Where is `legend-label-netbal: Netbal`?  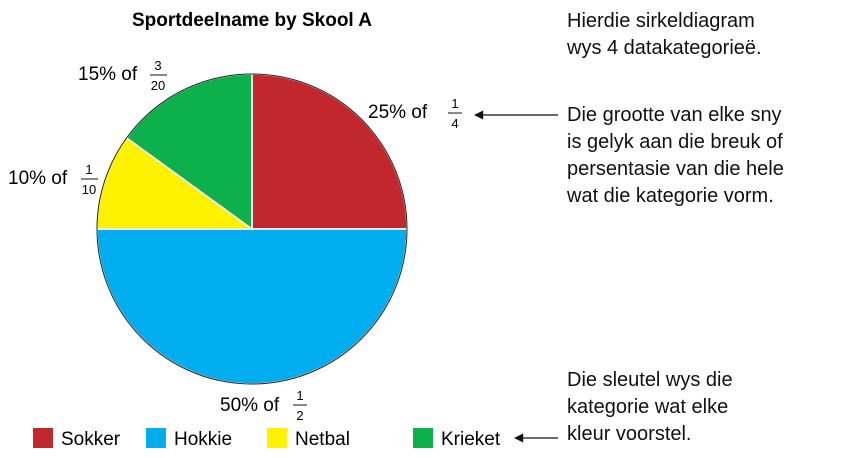
legend-label-netbal: Netbal is located at coordinates (322, 439).